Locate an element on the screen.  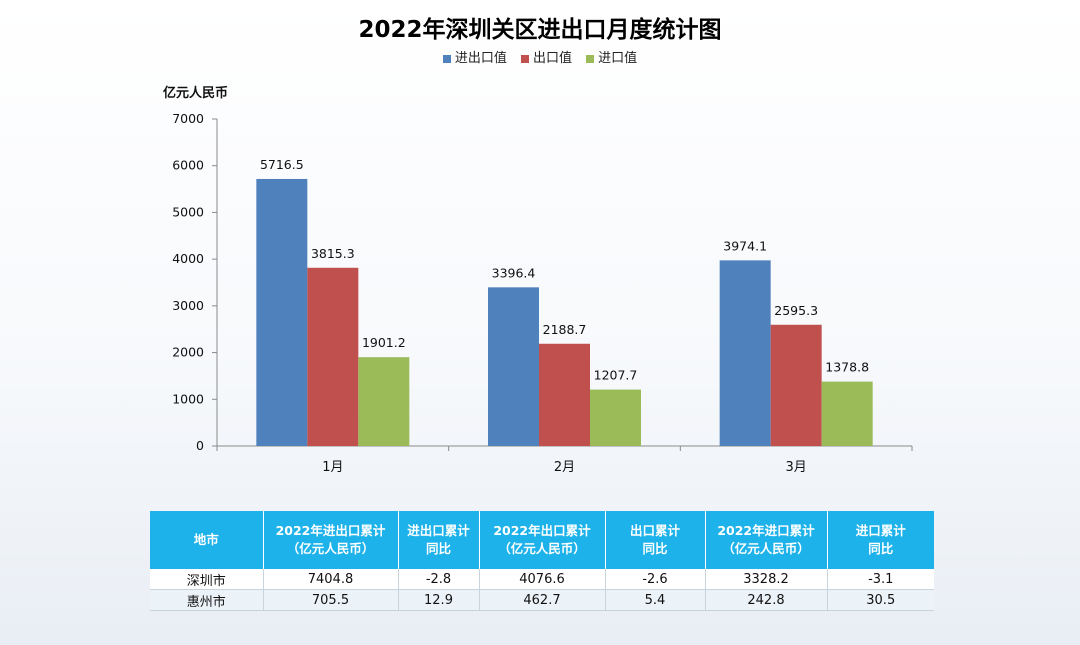
bar-series-1-1月 is located at coordinates (333, 356).